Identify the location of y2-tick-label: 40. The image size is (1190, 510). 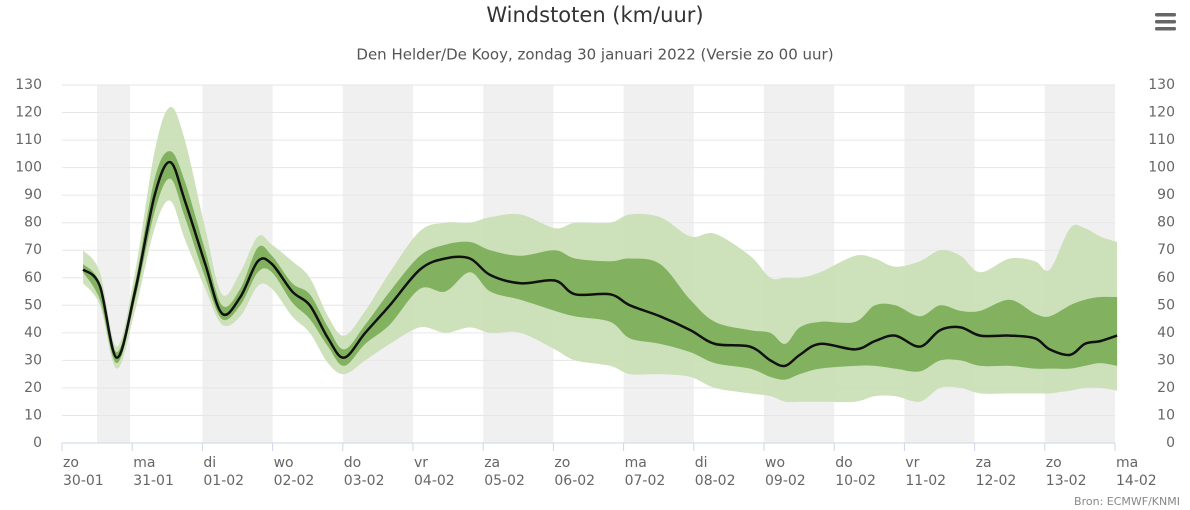
(1166, 333).